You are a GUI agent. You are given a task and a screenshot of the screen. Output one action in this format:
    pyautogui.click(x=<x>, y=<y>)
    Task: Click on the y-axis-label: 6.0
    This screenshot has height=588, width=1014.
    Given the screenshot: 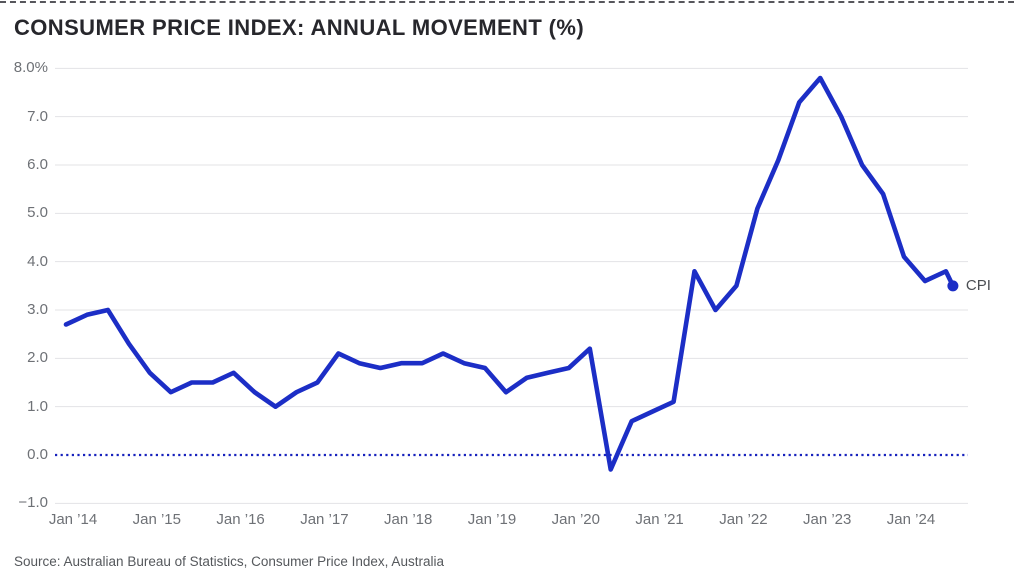 What is the action you would take?
    pyautogui.click(x=37, y=164)
    